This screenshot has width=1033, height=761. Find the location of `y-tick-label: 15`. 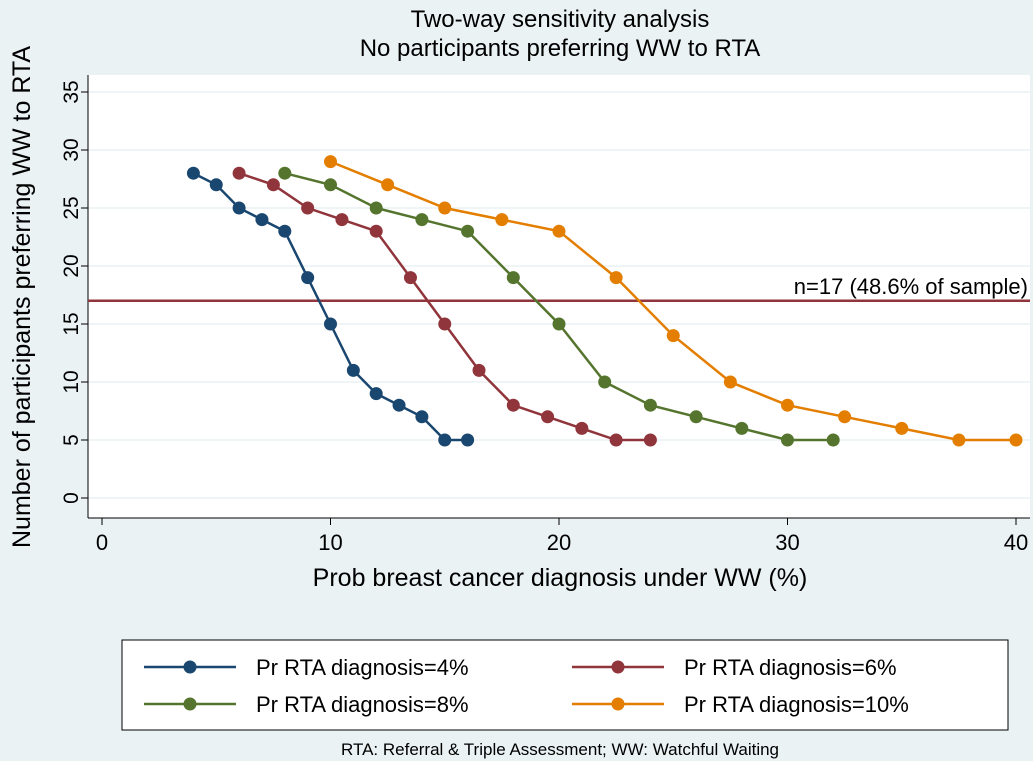

y-tick-label: 15 is located at coordinates (71, 323).